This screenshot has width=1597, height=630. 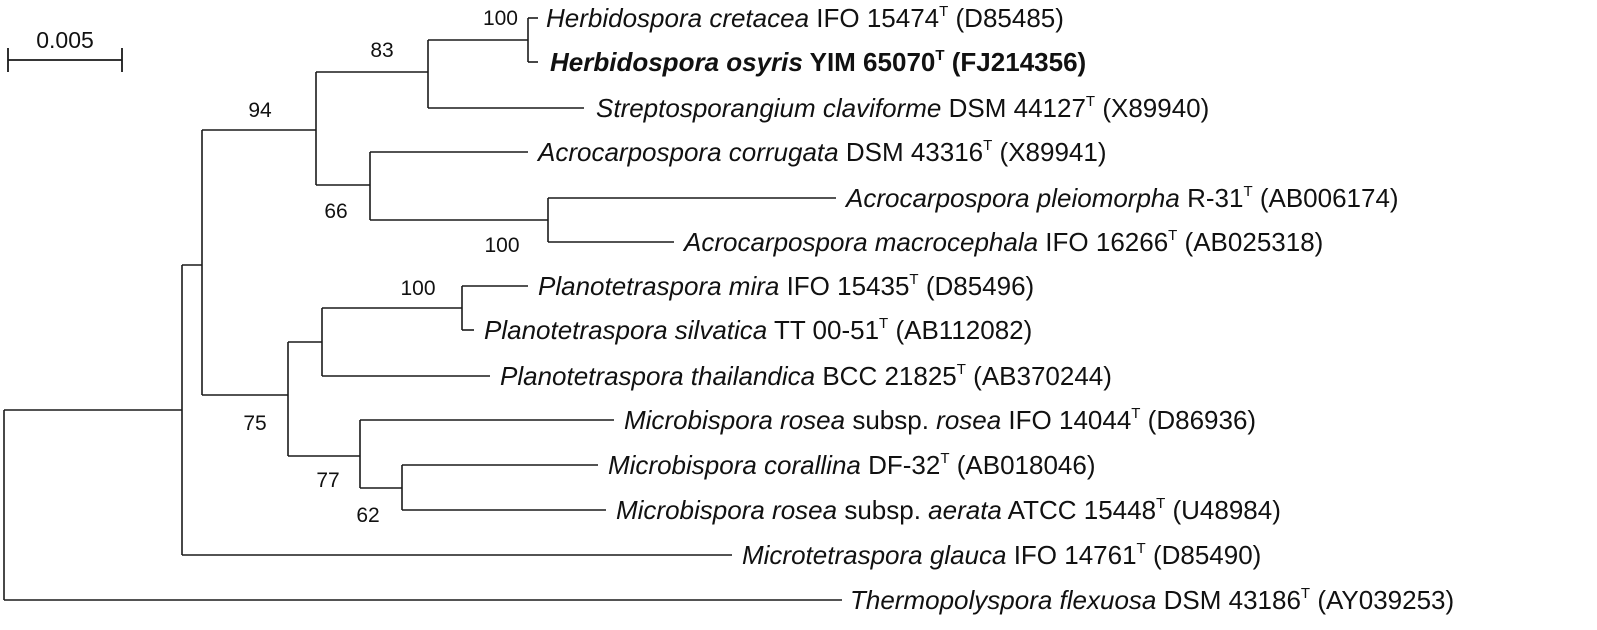 What do you see at coordinates (677, 18) in the screenshot?
I see `taxon-species-name: Herbidospora cretacea` at bounding box center [677, 18].